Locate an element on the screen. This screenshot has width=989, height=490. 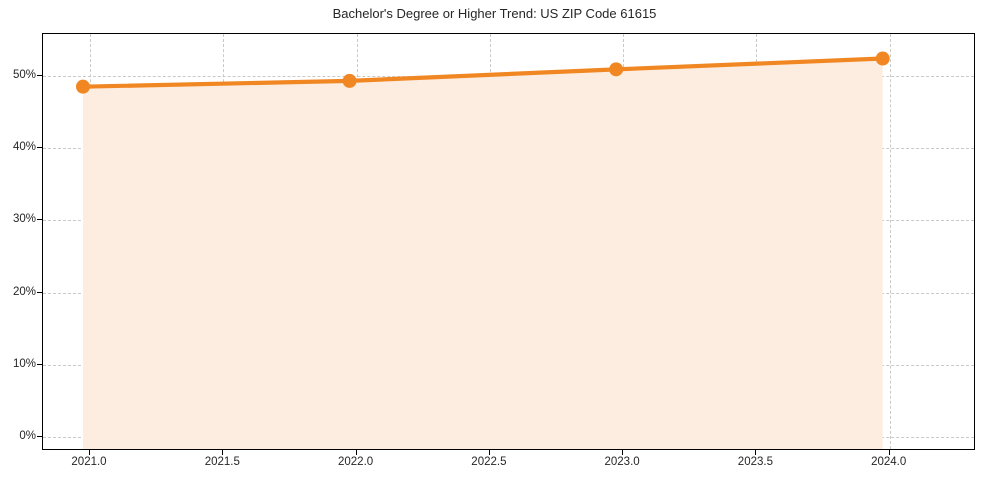
x-tick-label-2022-0: 2022.0 is located at coordinates (356, 462).